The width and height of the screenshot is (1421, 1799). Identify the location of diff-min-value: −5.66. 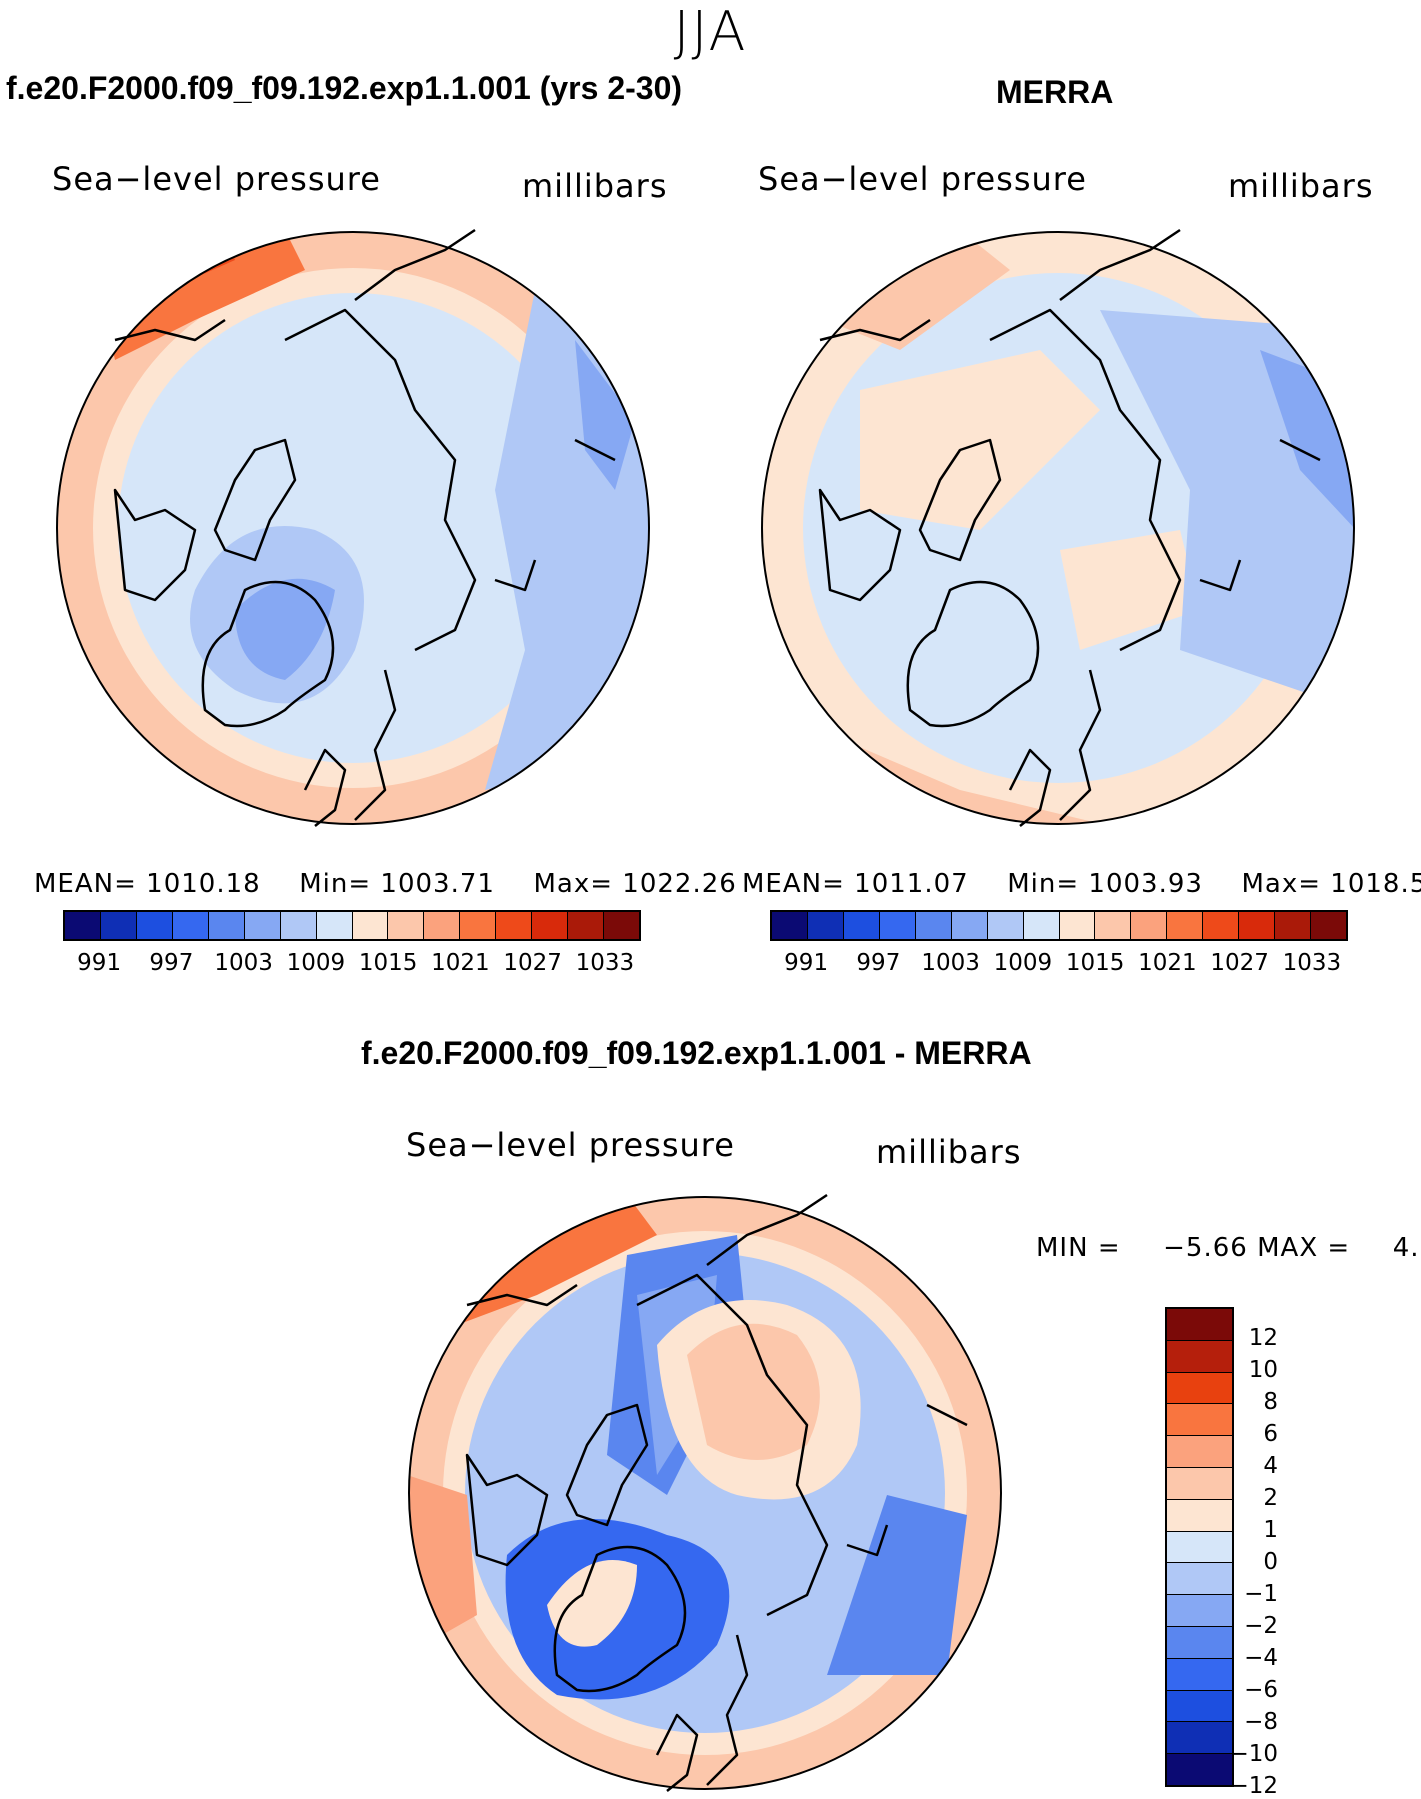
(1205, 1248).